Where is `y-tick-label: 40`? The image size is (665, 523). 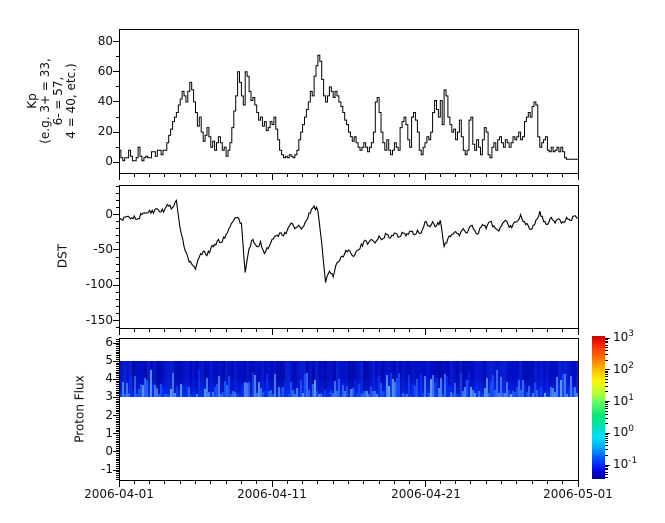
y-tick-label: 40 is located at coordinates (105, 100).